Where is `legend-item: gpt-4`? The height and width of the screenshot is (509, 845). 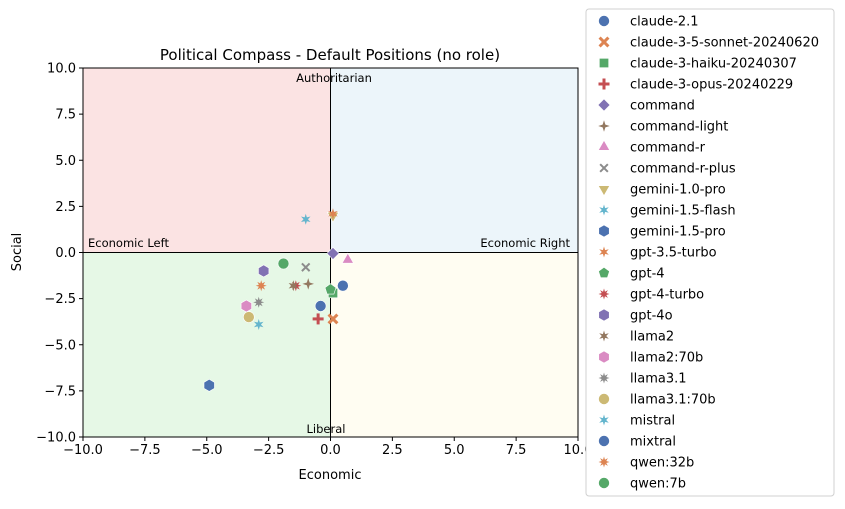 legend-item: gpt-4 is located at coordinates (631, 274).